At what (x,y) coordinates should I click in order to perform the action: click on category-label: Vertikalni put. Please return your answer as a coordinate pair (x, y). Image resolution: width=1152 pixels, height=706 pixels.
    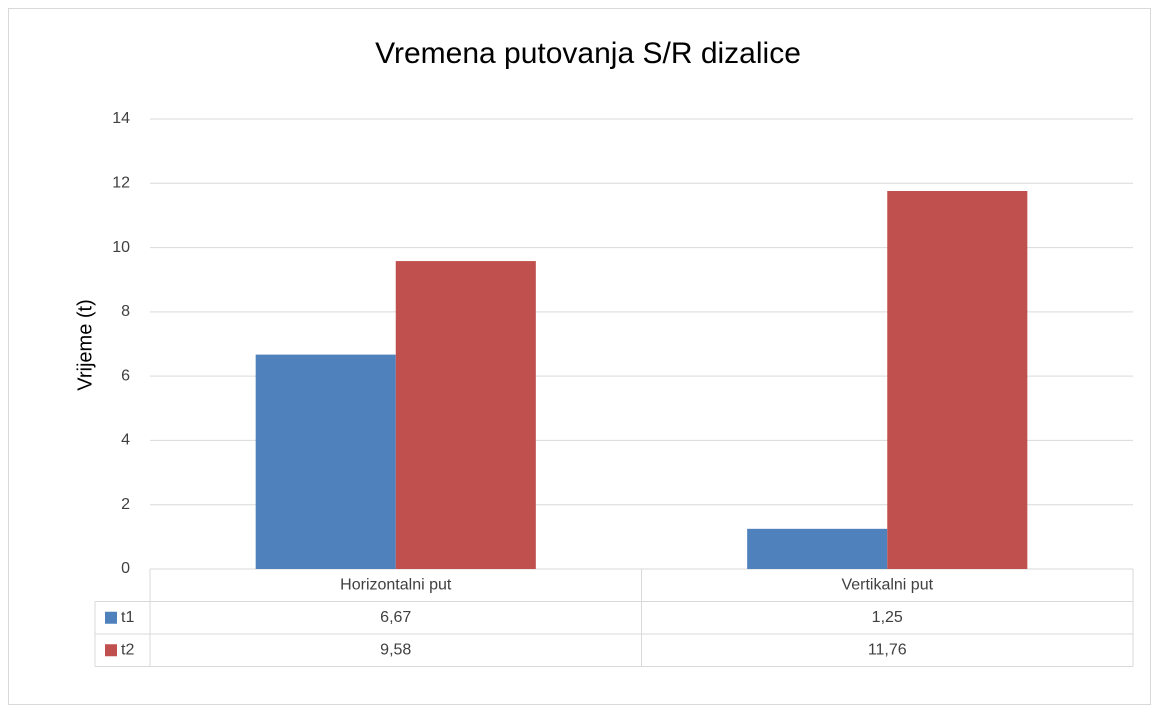
    Looking at the image, I should click on (887, 584).